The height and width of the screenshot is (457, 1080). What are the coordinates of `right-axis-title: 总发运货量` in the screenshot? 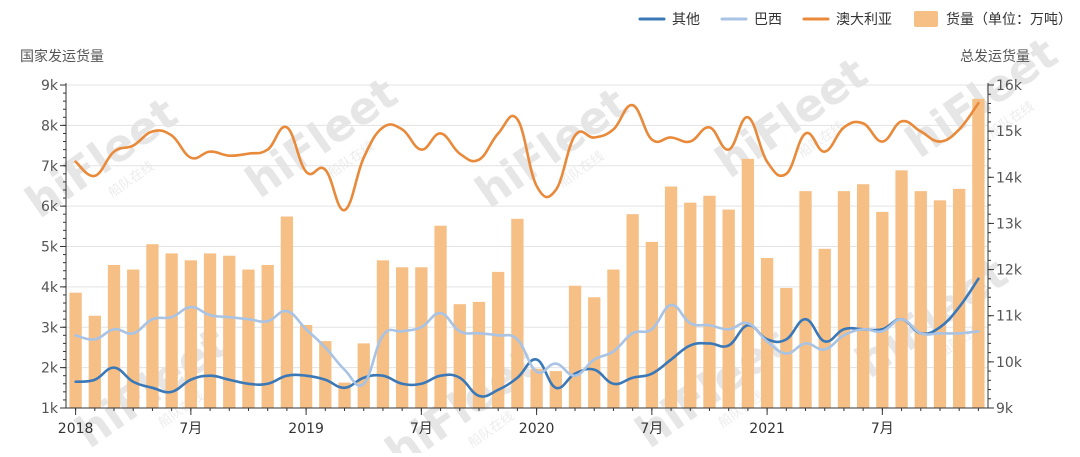 It's located at (995, 56).